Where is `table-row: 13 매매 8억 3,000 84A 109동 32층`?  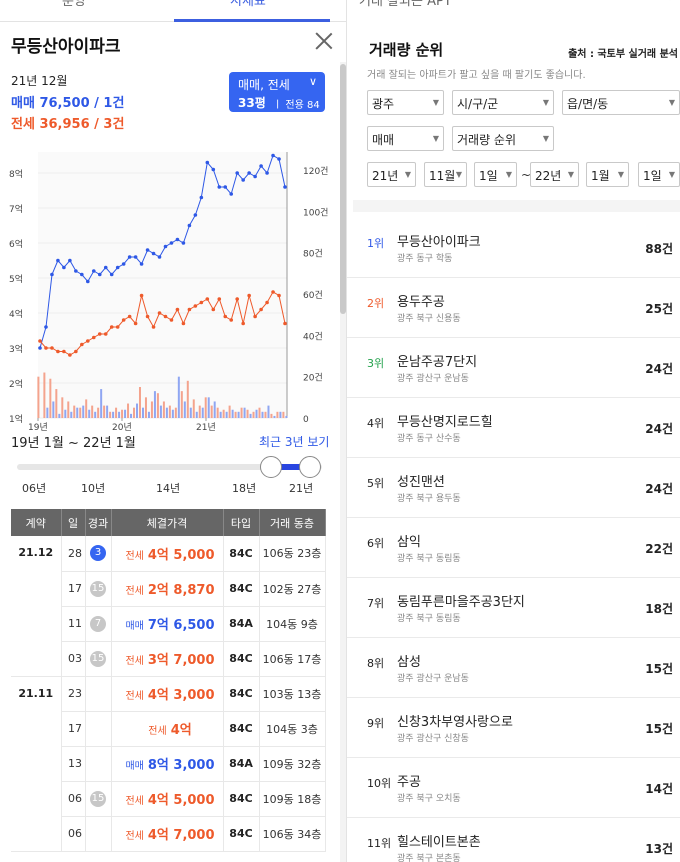 table-row: 13 매매 8억 3,000 84A 109동 32층 is located at coordinates (168, 764).